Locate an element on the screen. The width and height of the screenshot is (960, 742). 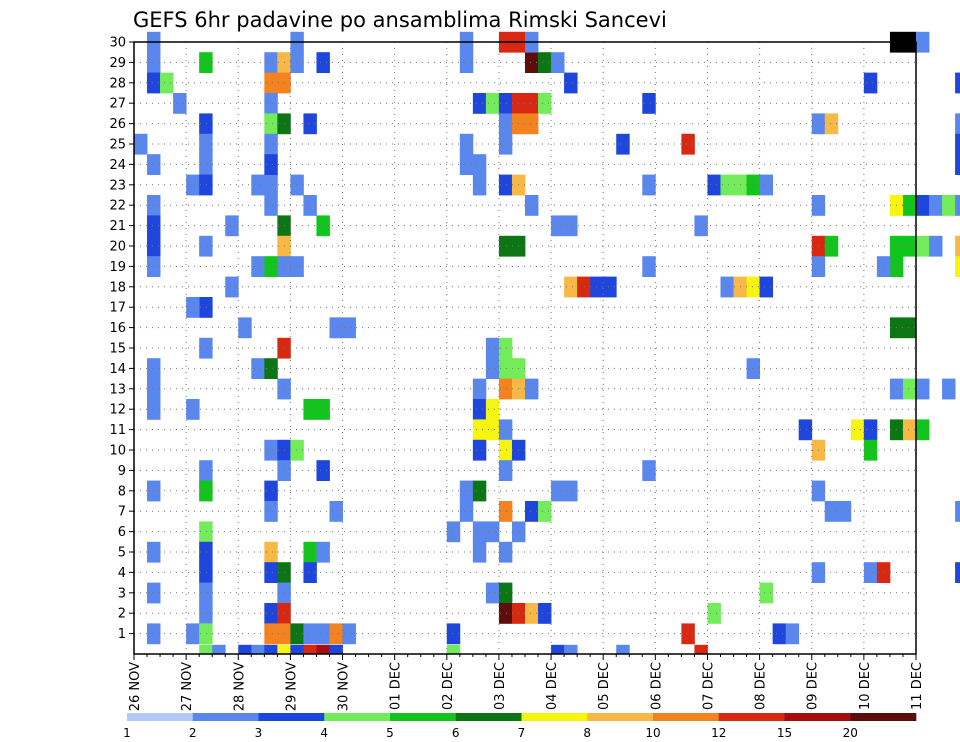
y-tick-label: 17 is located at coordinates (117, 308).